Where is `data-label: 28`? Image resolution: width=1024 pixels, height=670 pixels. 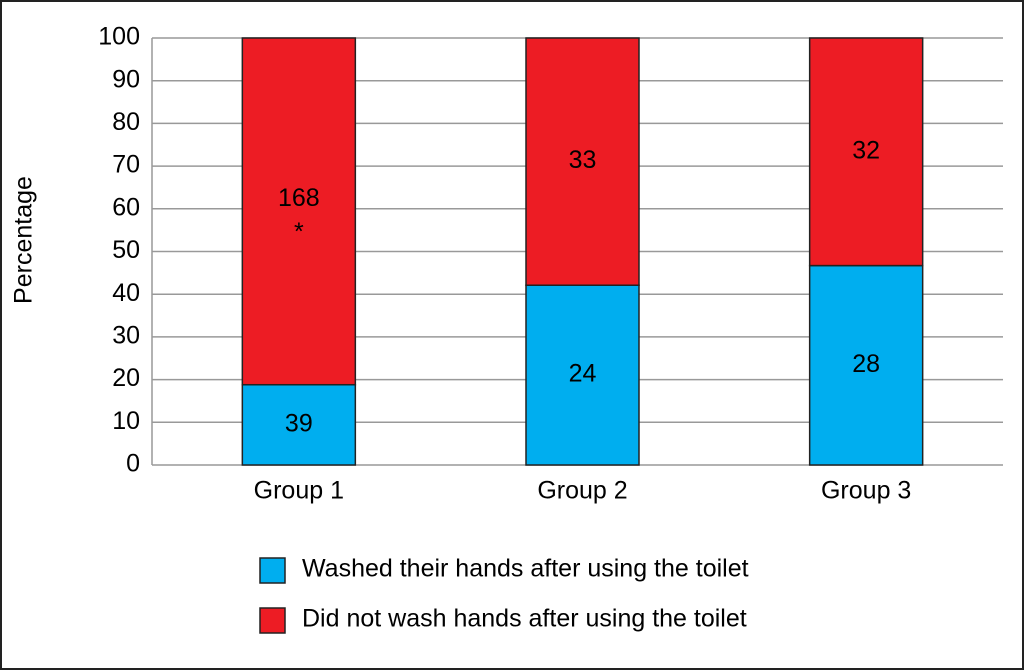 data-label: 28 is located at coordinates (866, 364).